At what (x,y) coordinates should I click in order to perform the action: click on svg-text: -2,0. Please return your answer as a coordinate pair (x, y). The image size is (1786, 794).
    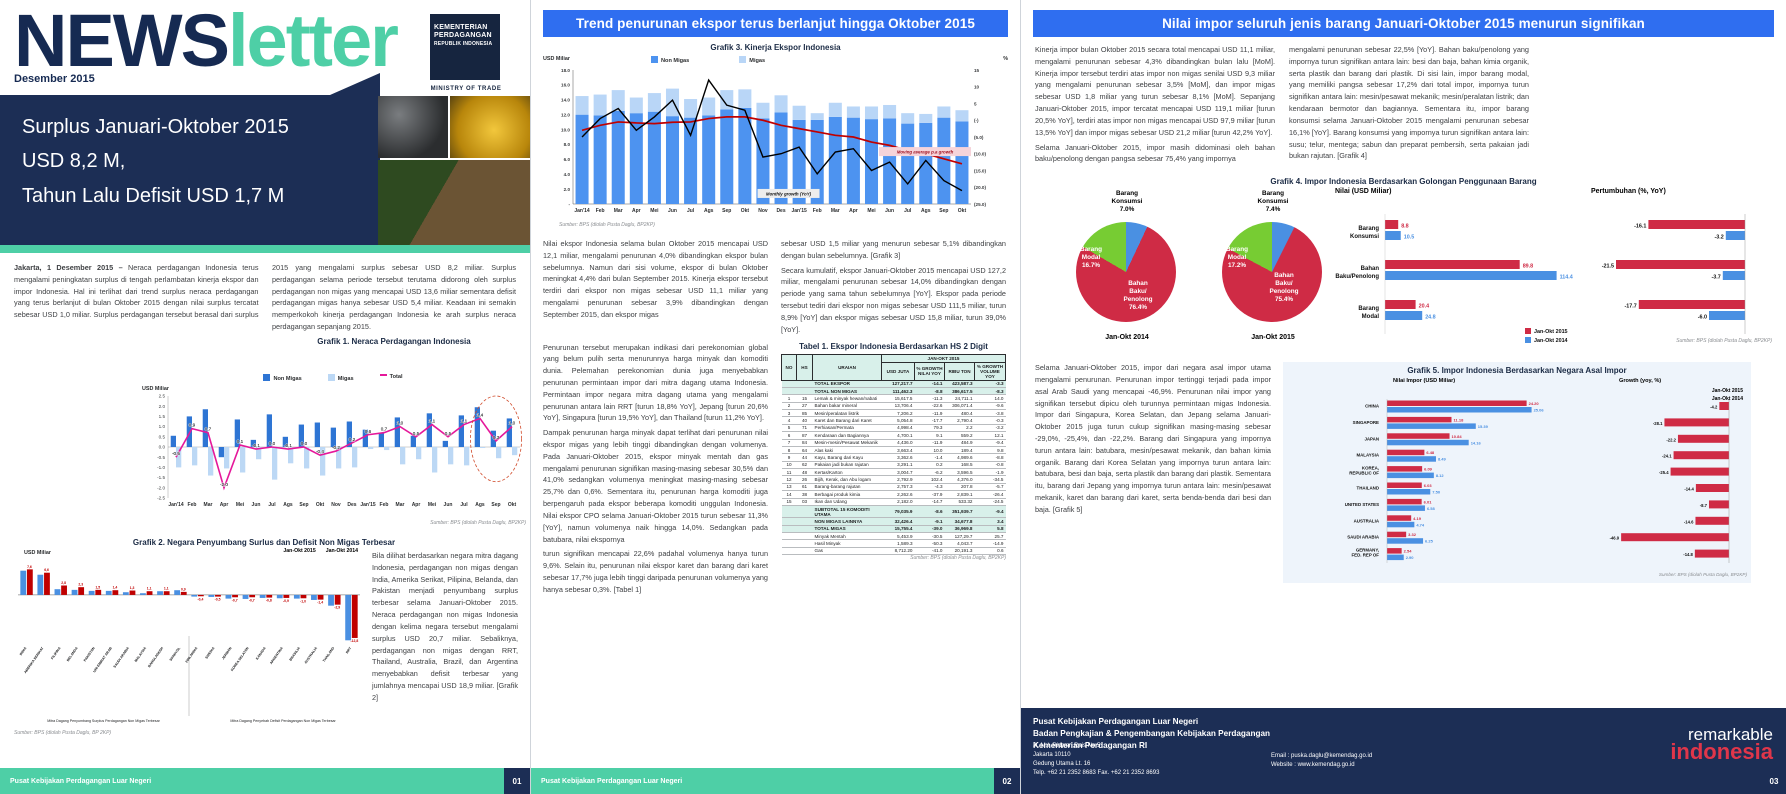
    Looking at the image, I should click on (224, 484).